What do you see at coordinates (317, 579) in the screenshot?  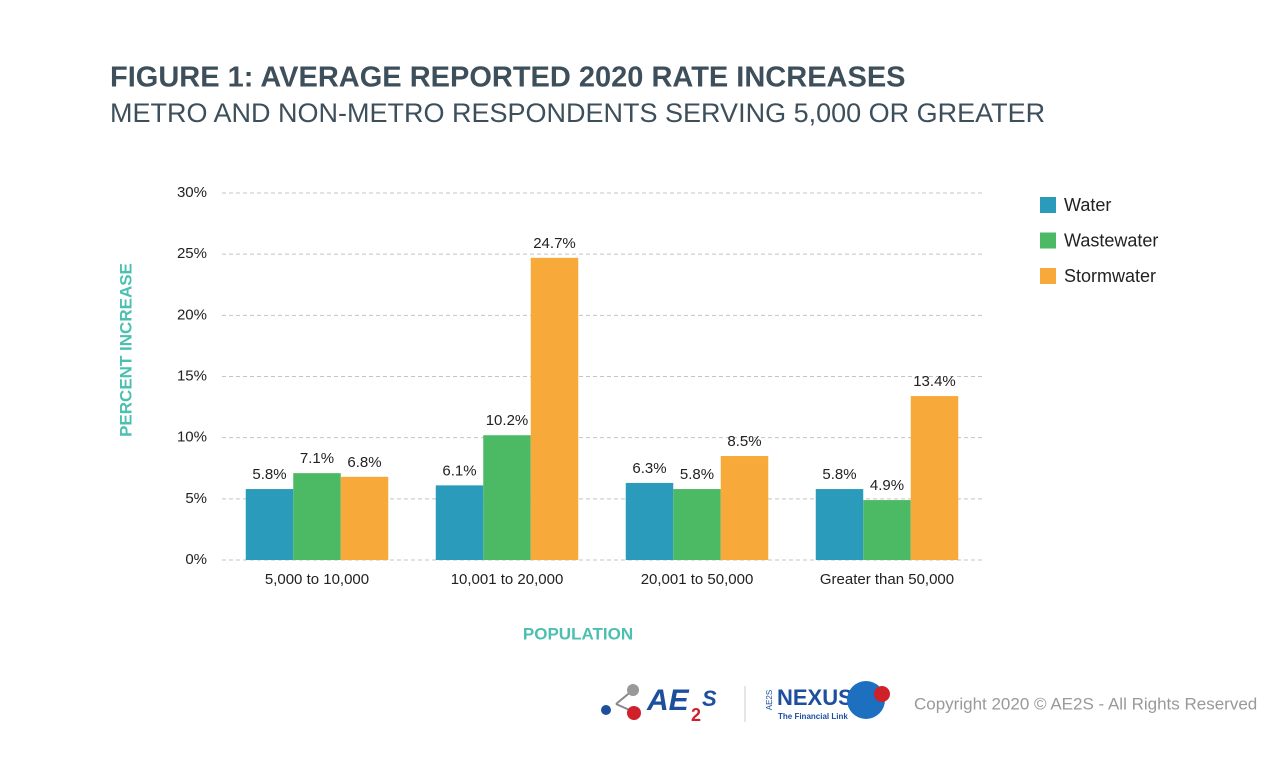 I see `x-tick-label: 5,000 to 10,000` at bounding box center [317, 579].